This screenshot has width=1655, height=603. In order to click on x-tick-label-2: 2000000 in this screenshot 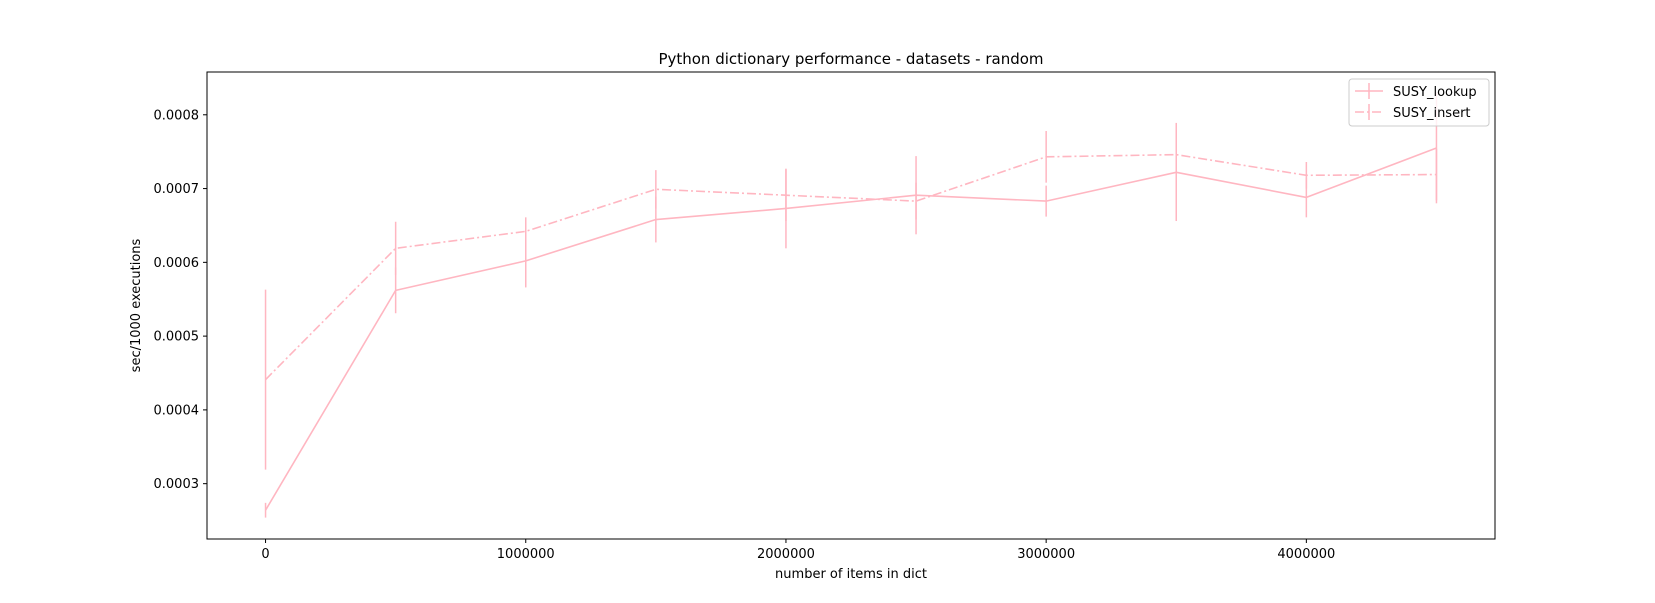, I will do `click(786, 554)`.